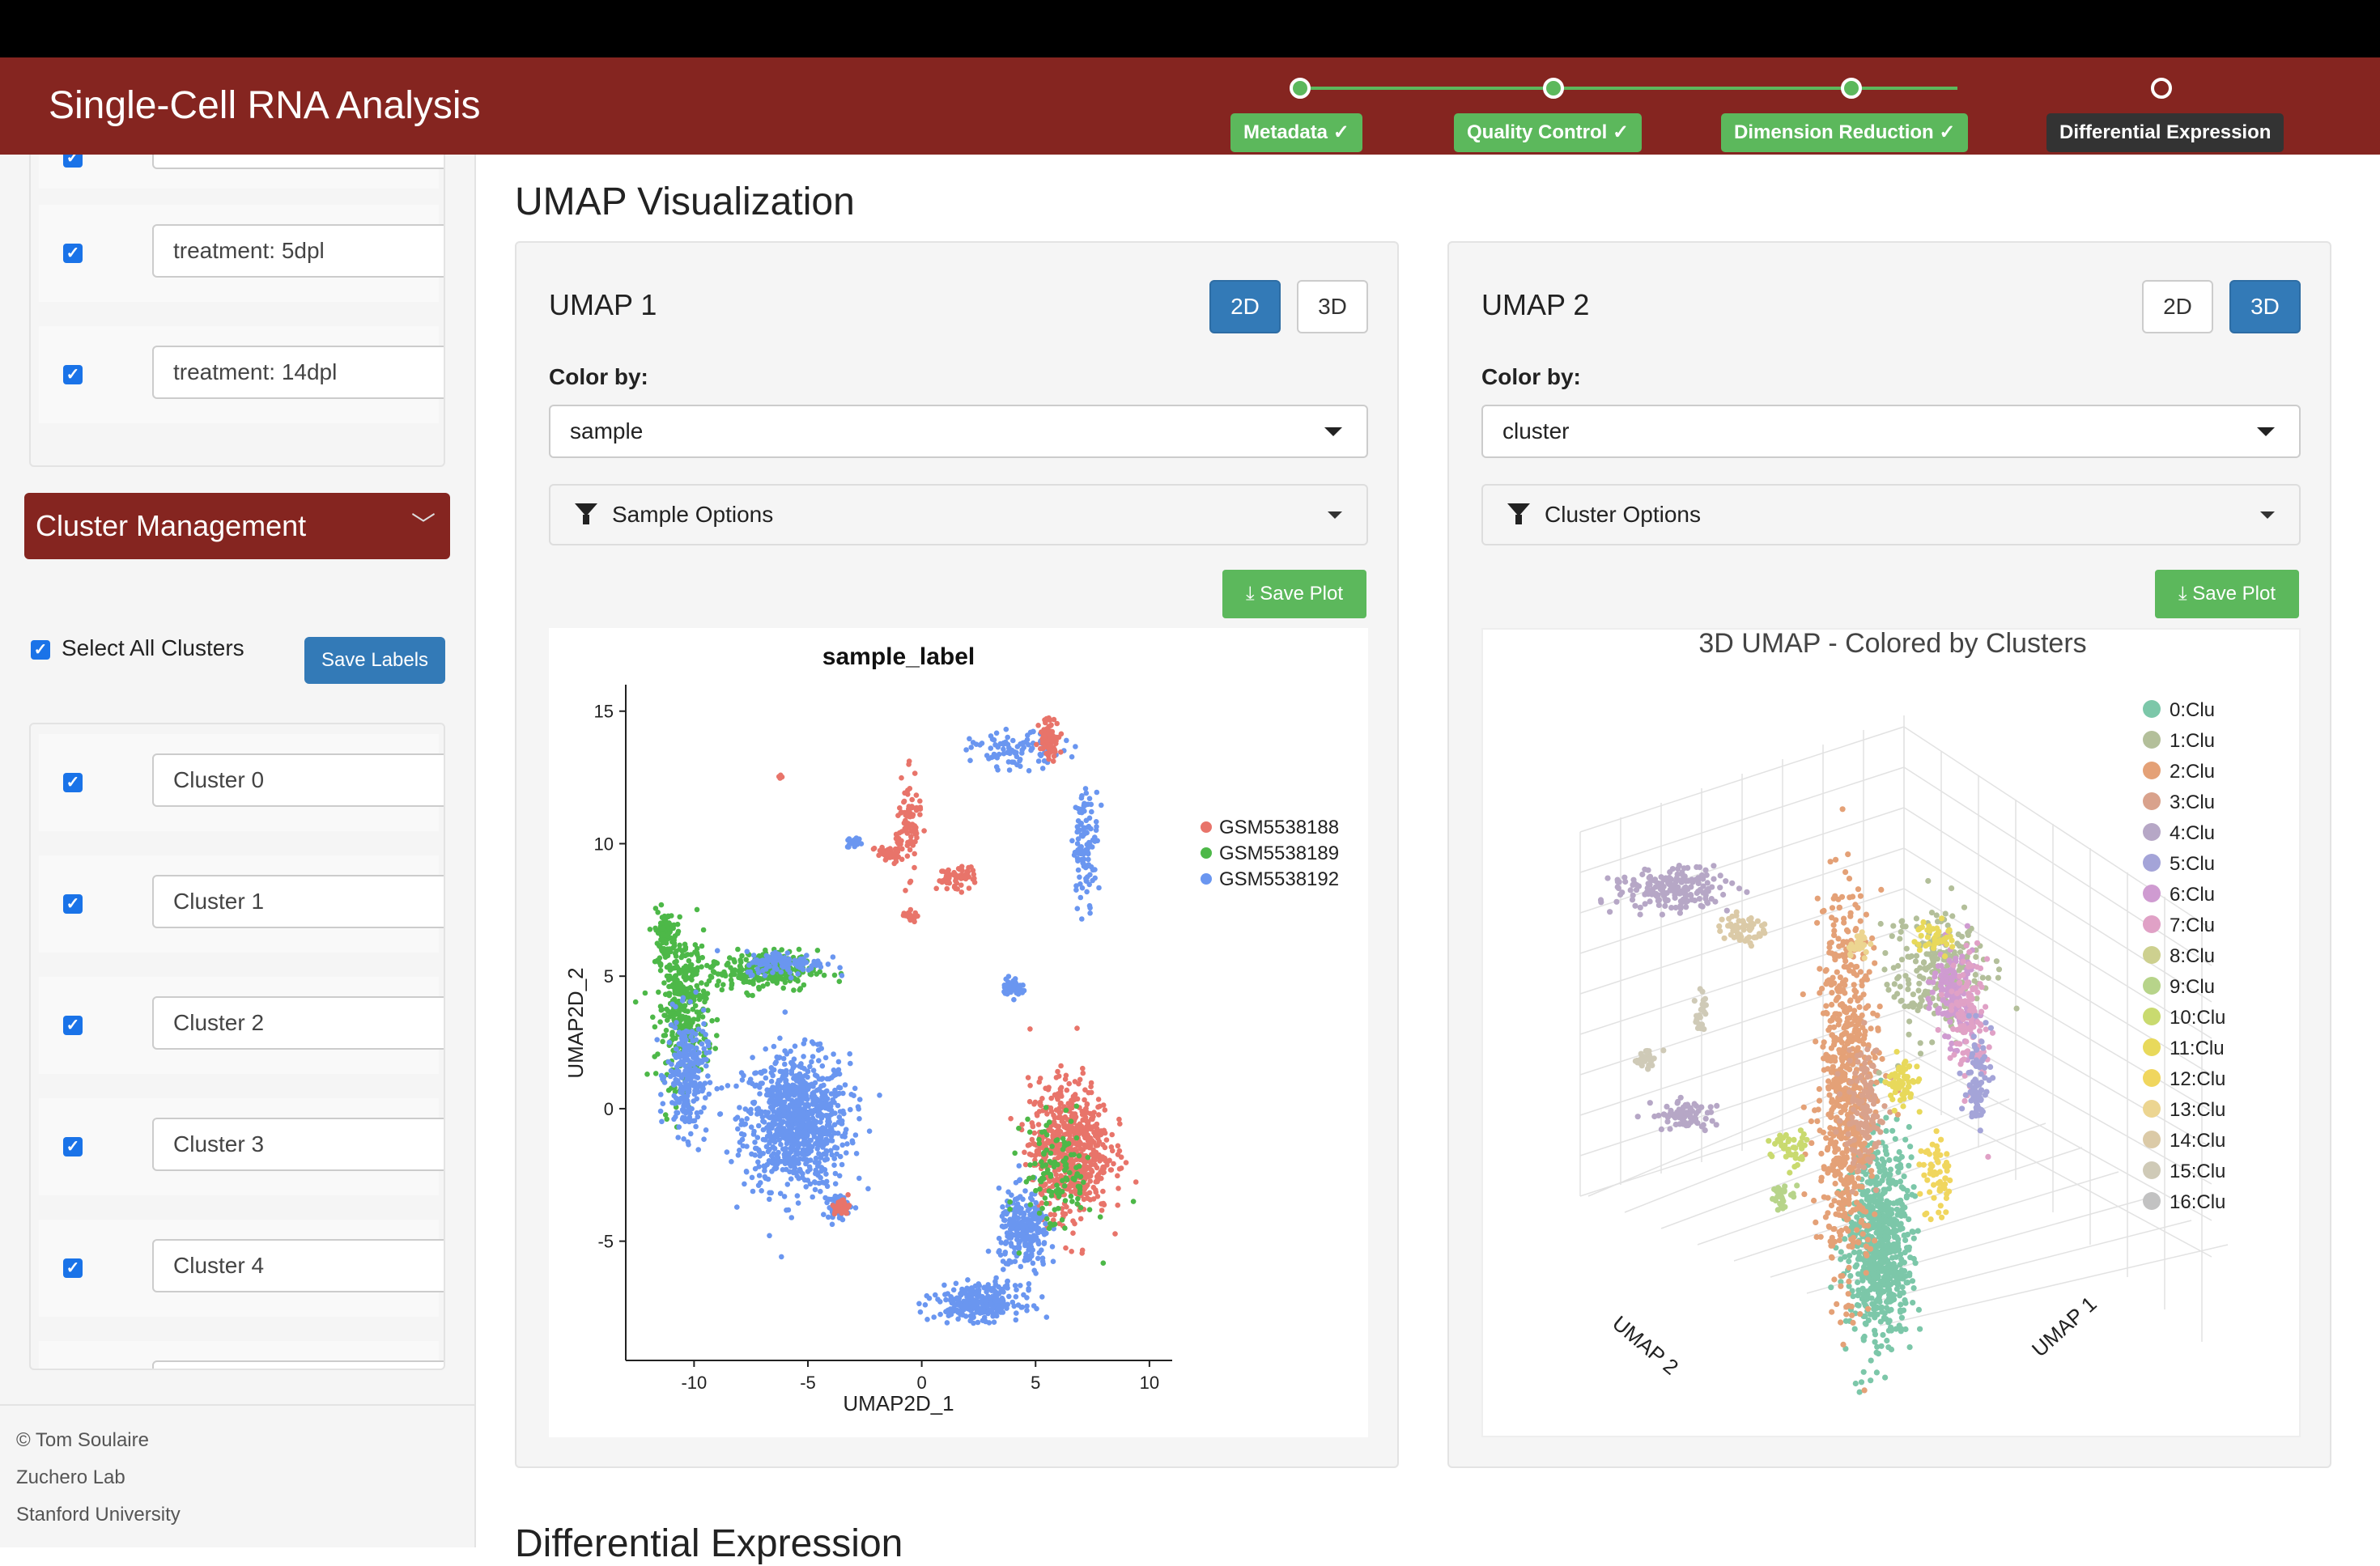 The width and height of the screenshot is (2380, 1566). Describe the element at coordinates (237, 311) in the screenshot. I see `metadata-list: ✓ ✓ treatment: 5dpl ✓ treatment: 14dpl` at that location.